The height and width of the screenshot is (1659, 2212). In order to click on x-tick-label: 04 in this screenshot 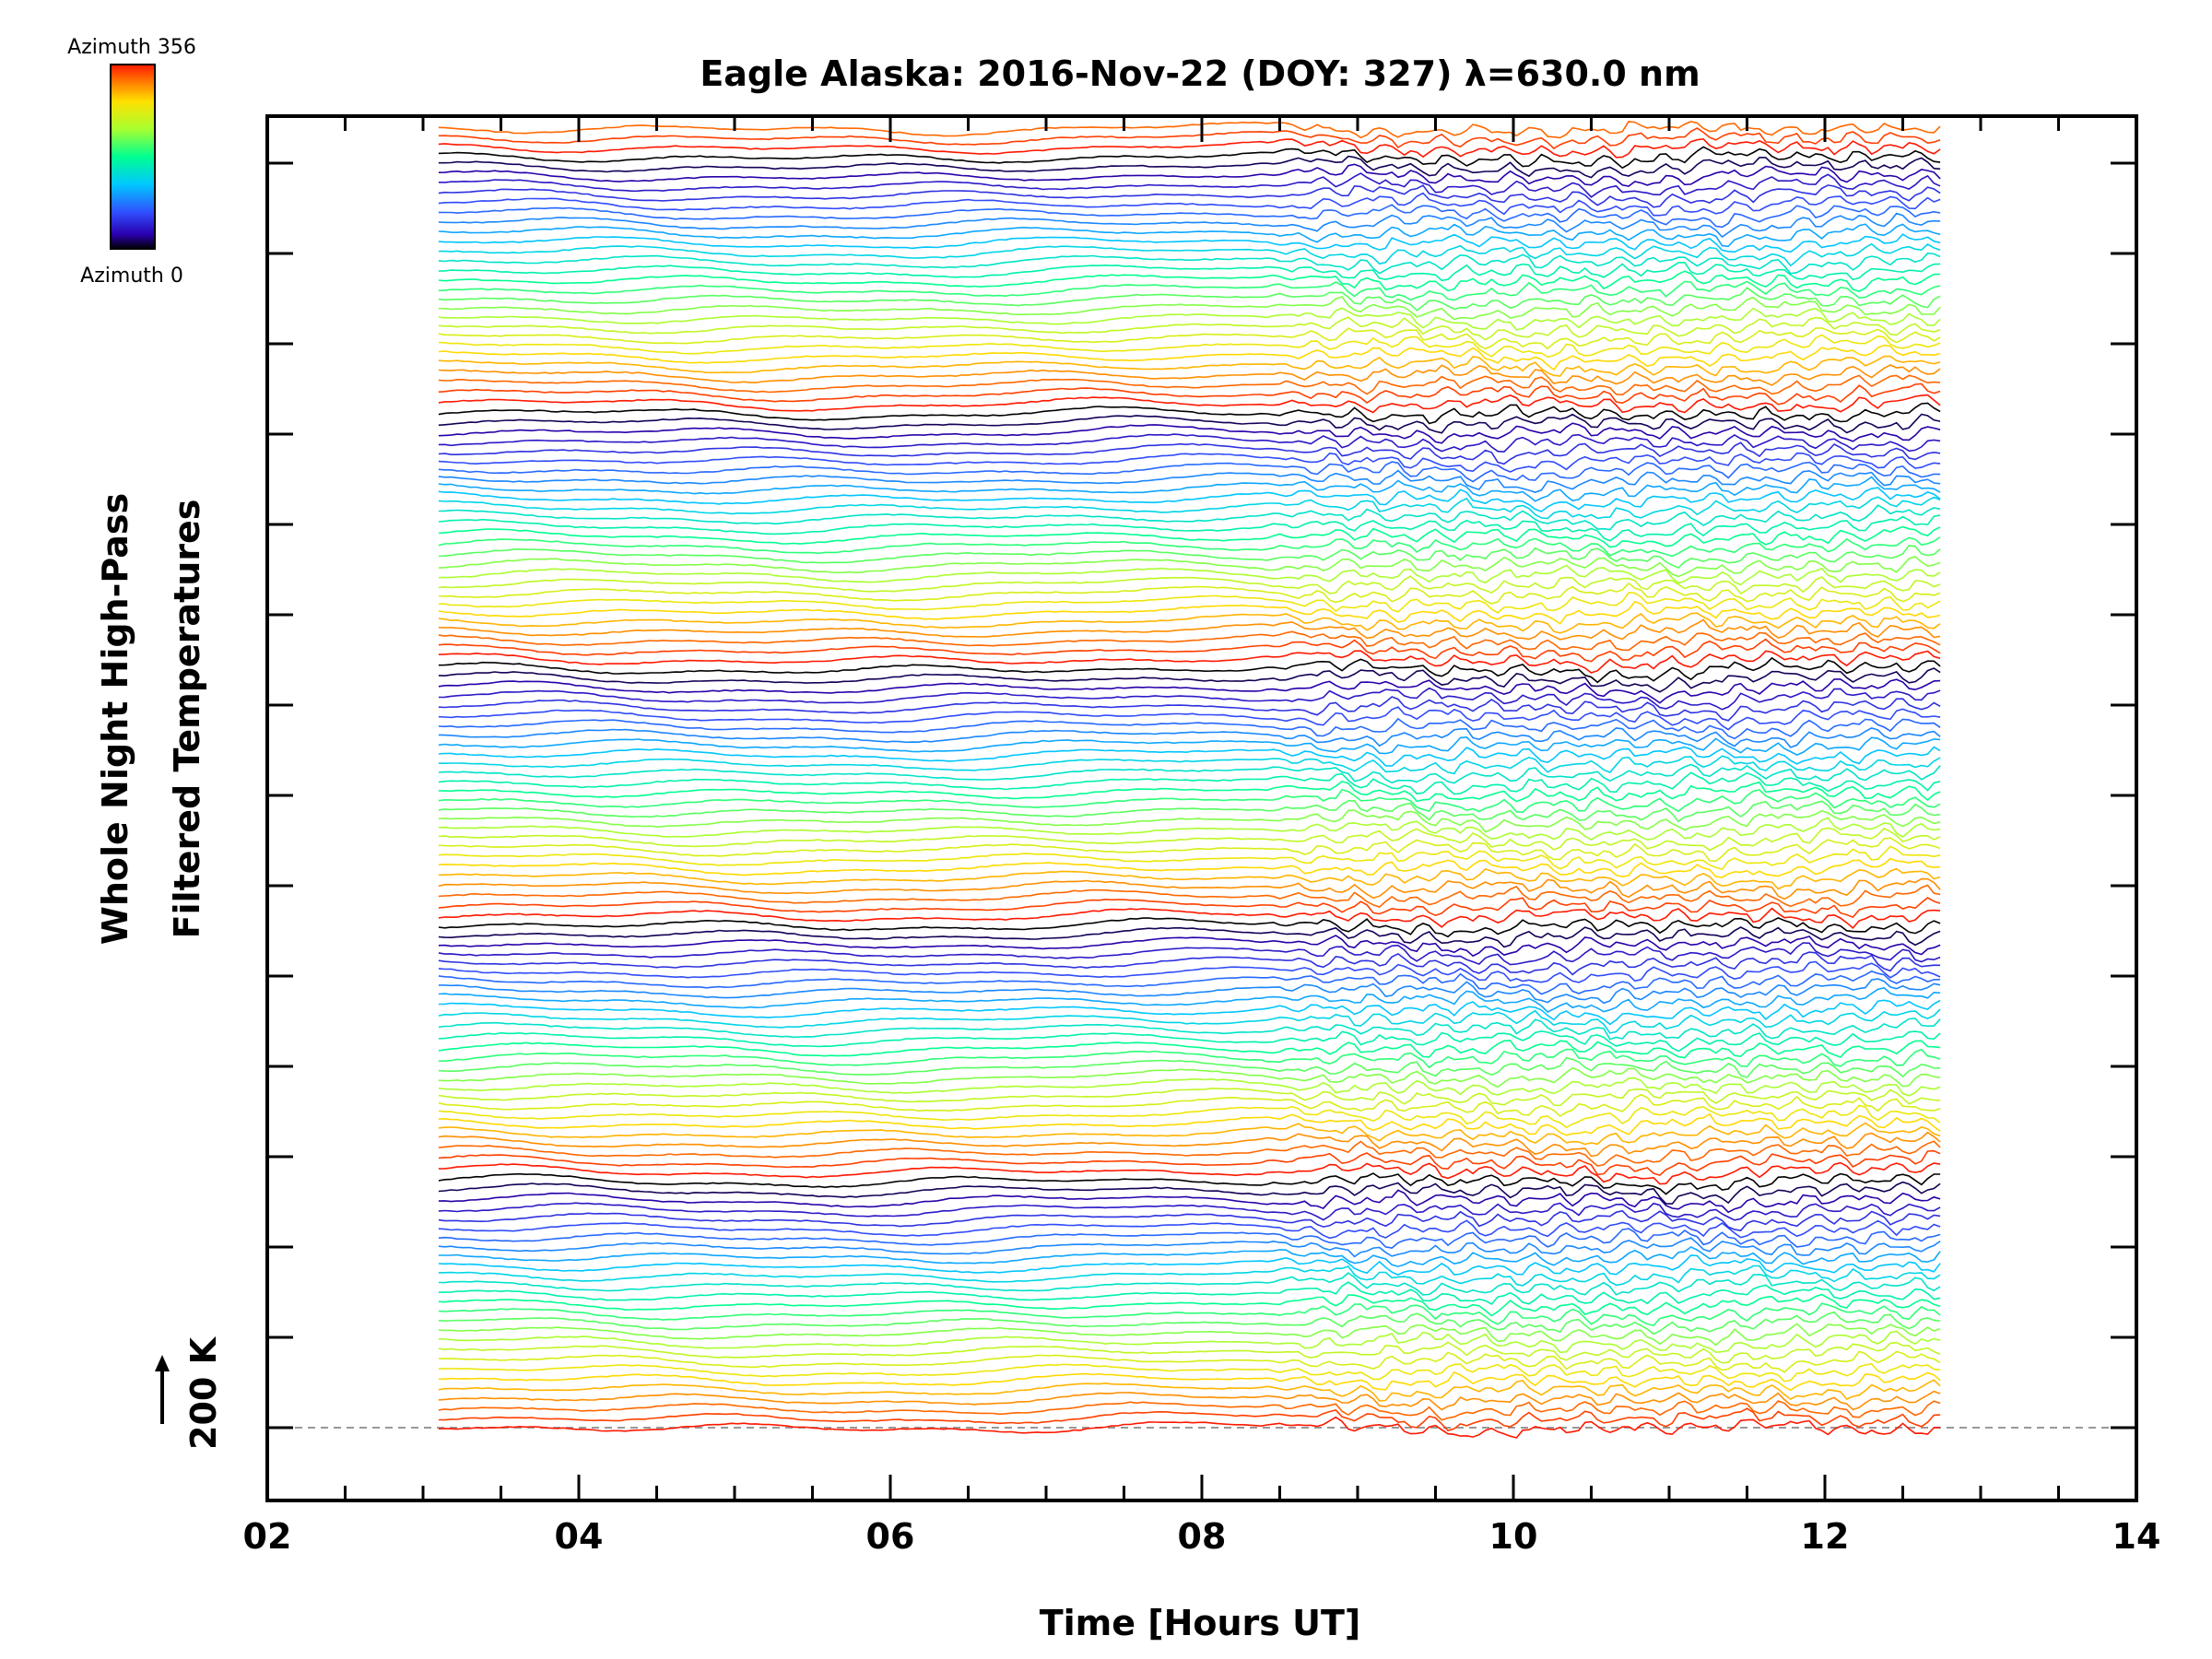, I will do `click(579, 1536)`.